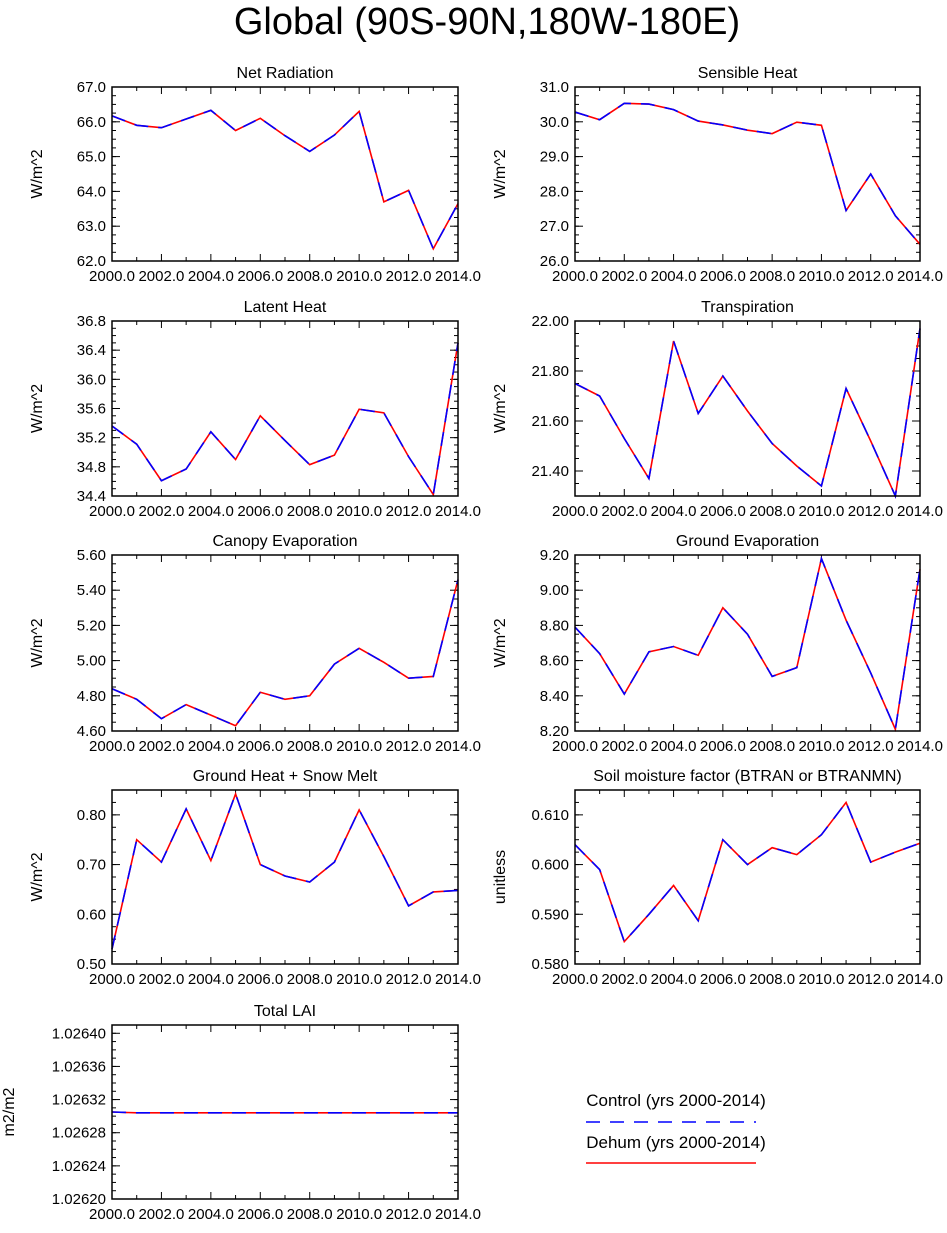 The height and width of the screenshot is (1233, 947). What do you see at coordinates (285, 307) in the screenshot?
I see `panel-title: Latent Heat` at bounding box center [285, 307].